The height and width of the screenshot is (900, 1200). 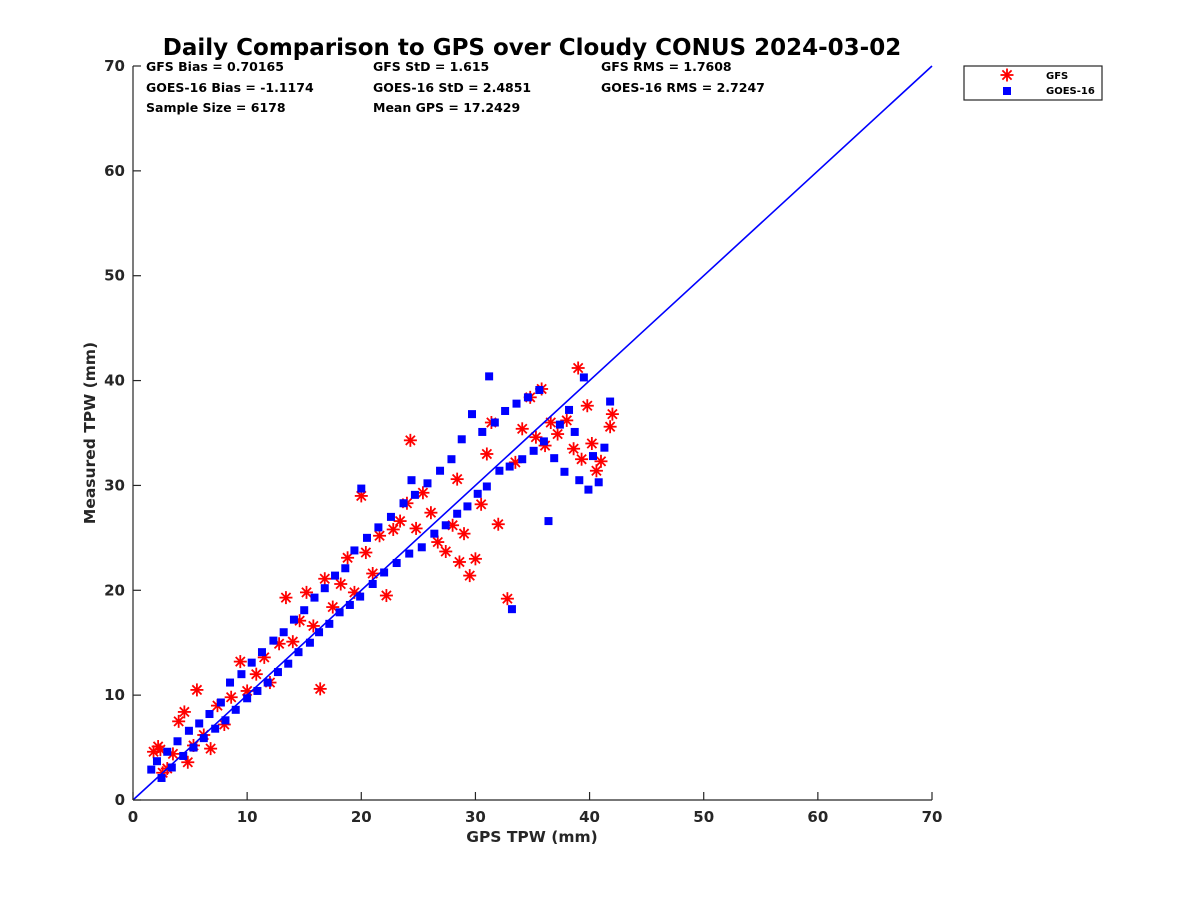 I want to click on y-tick-label: 0, so click(x=120, y=800).